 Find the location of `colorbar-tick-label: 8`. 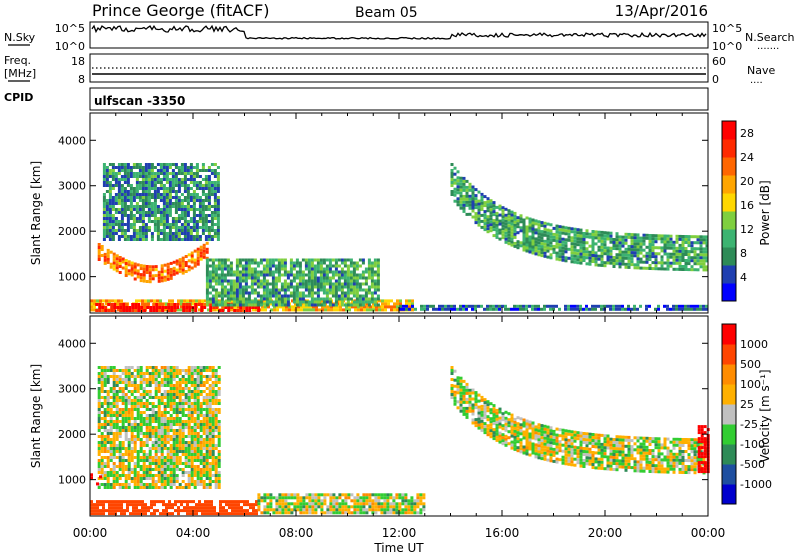

colorbar-tick-label: 8 is located at coordinates (743, 253).